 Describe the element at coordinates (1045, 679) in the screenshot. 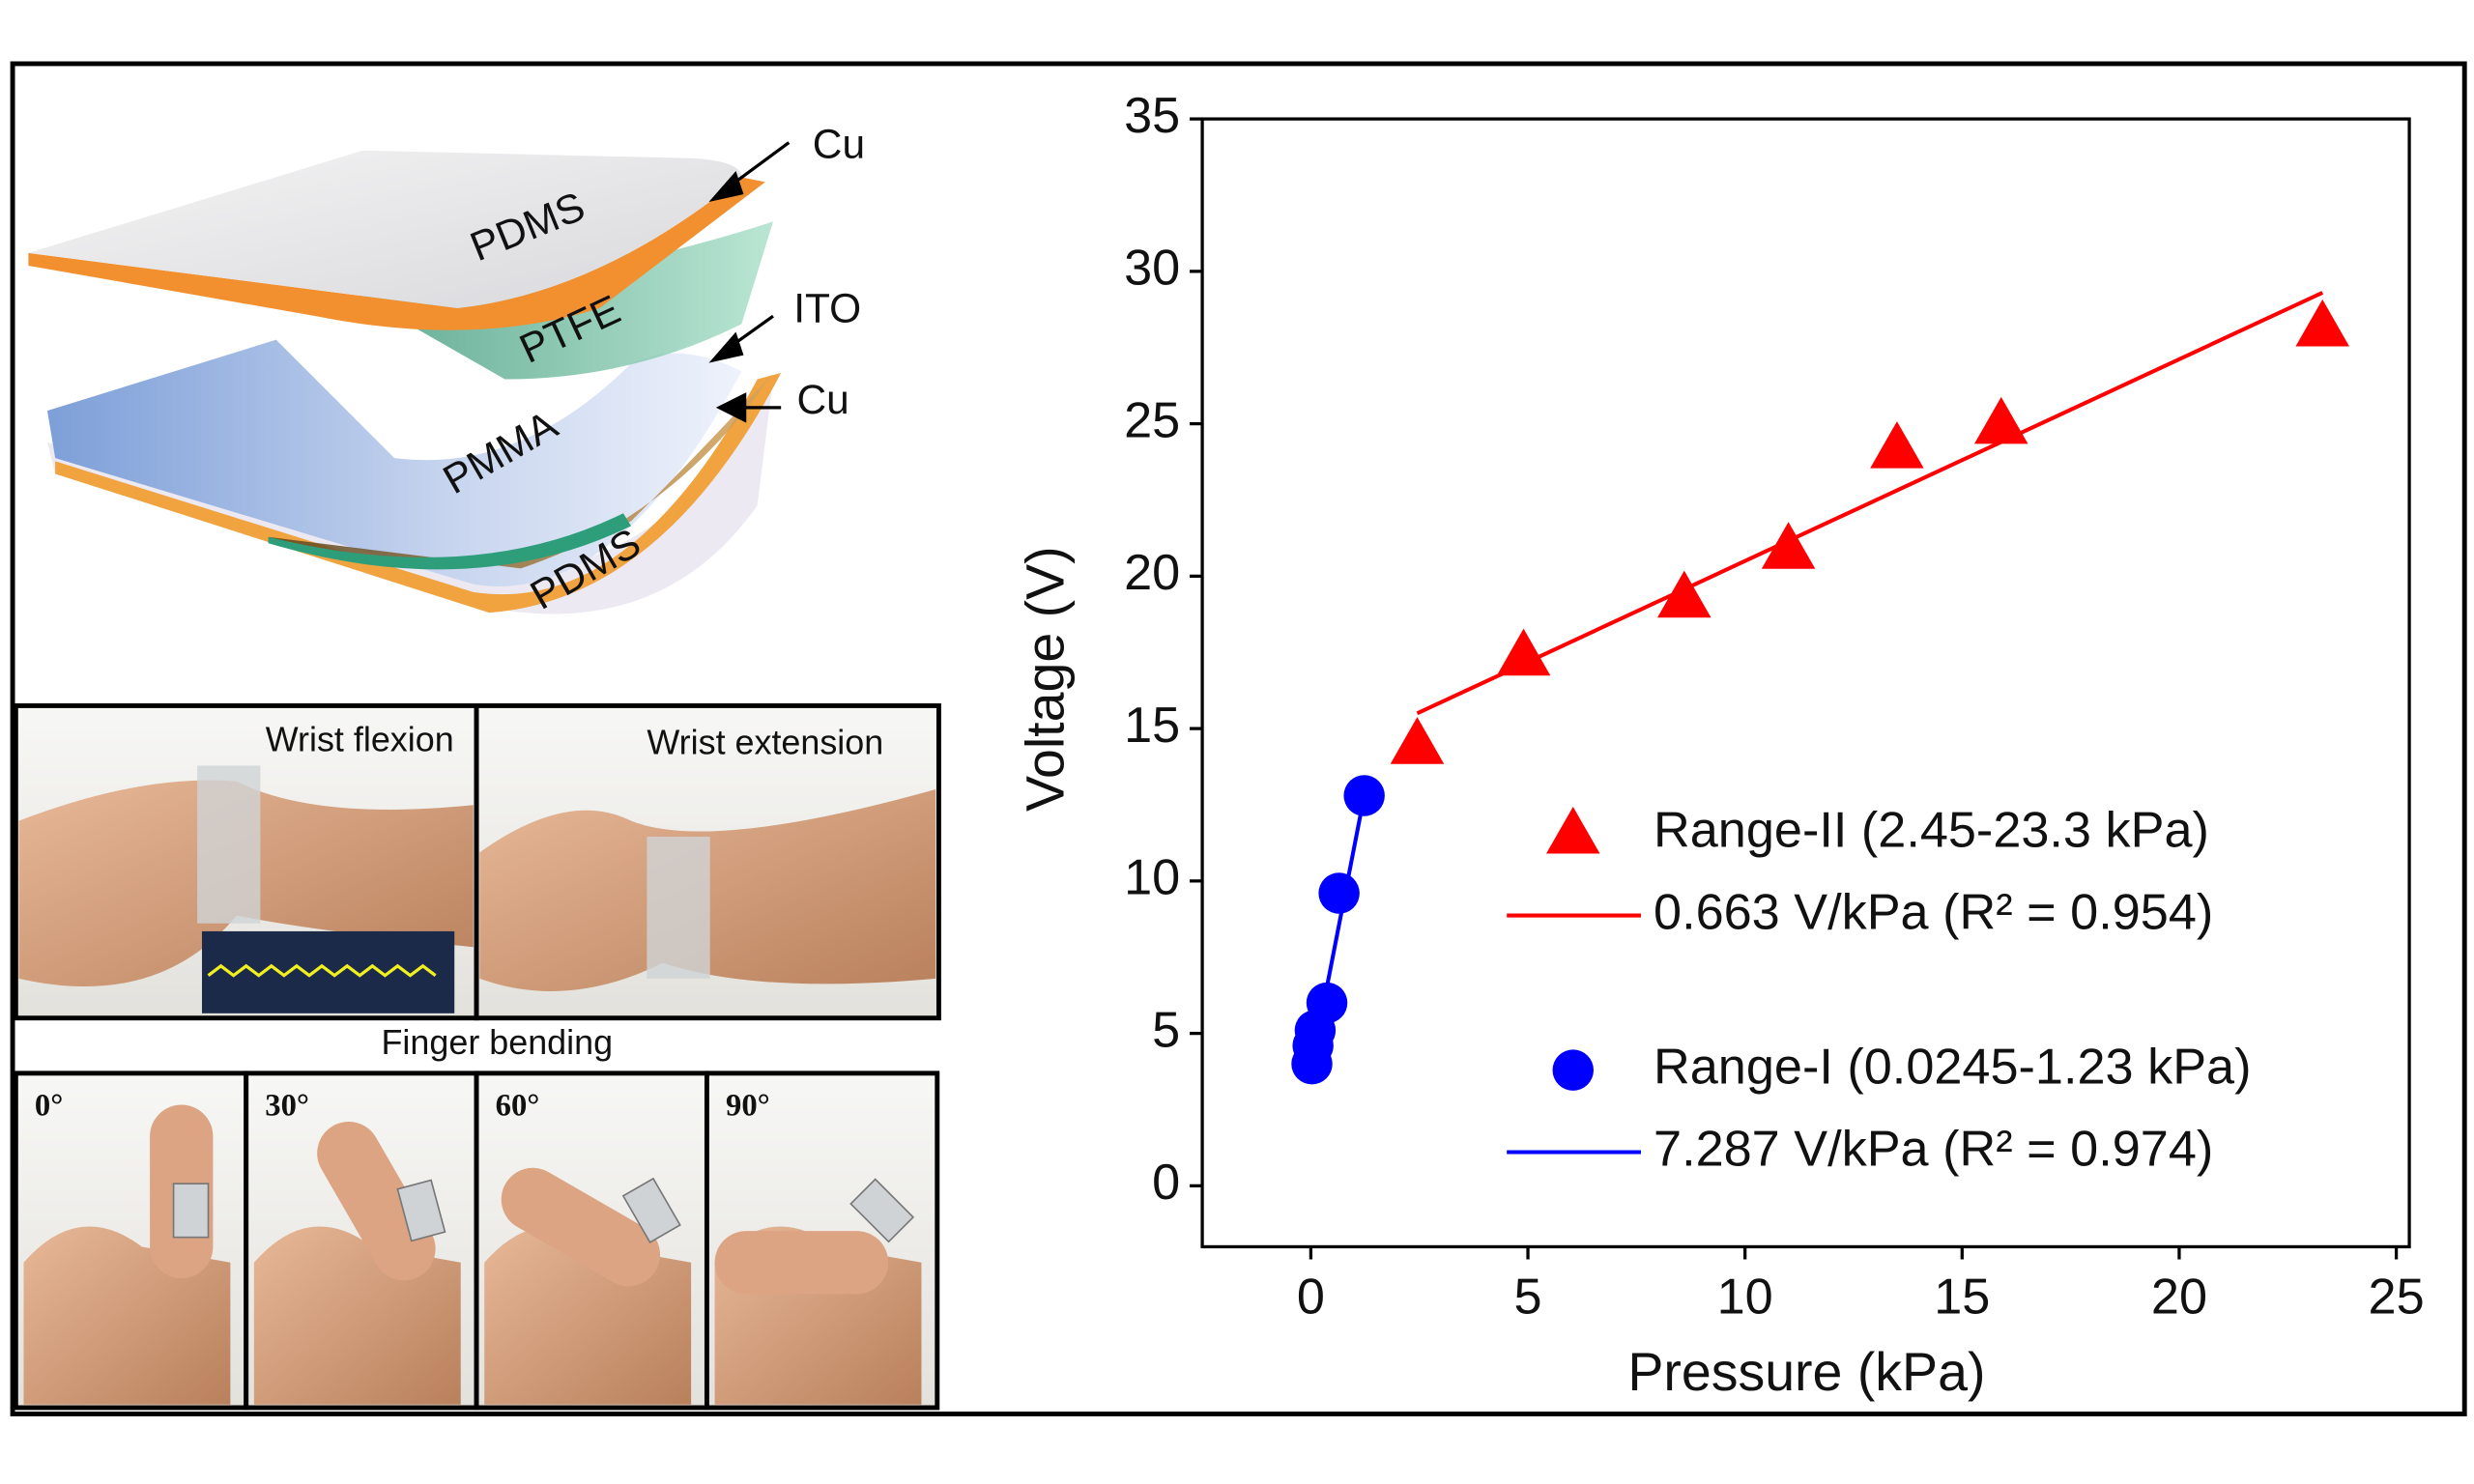

I see `y-axis-label: Voltage (V)` at that location.